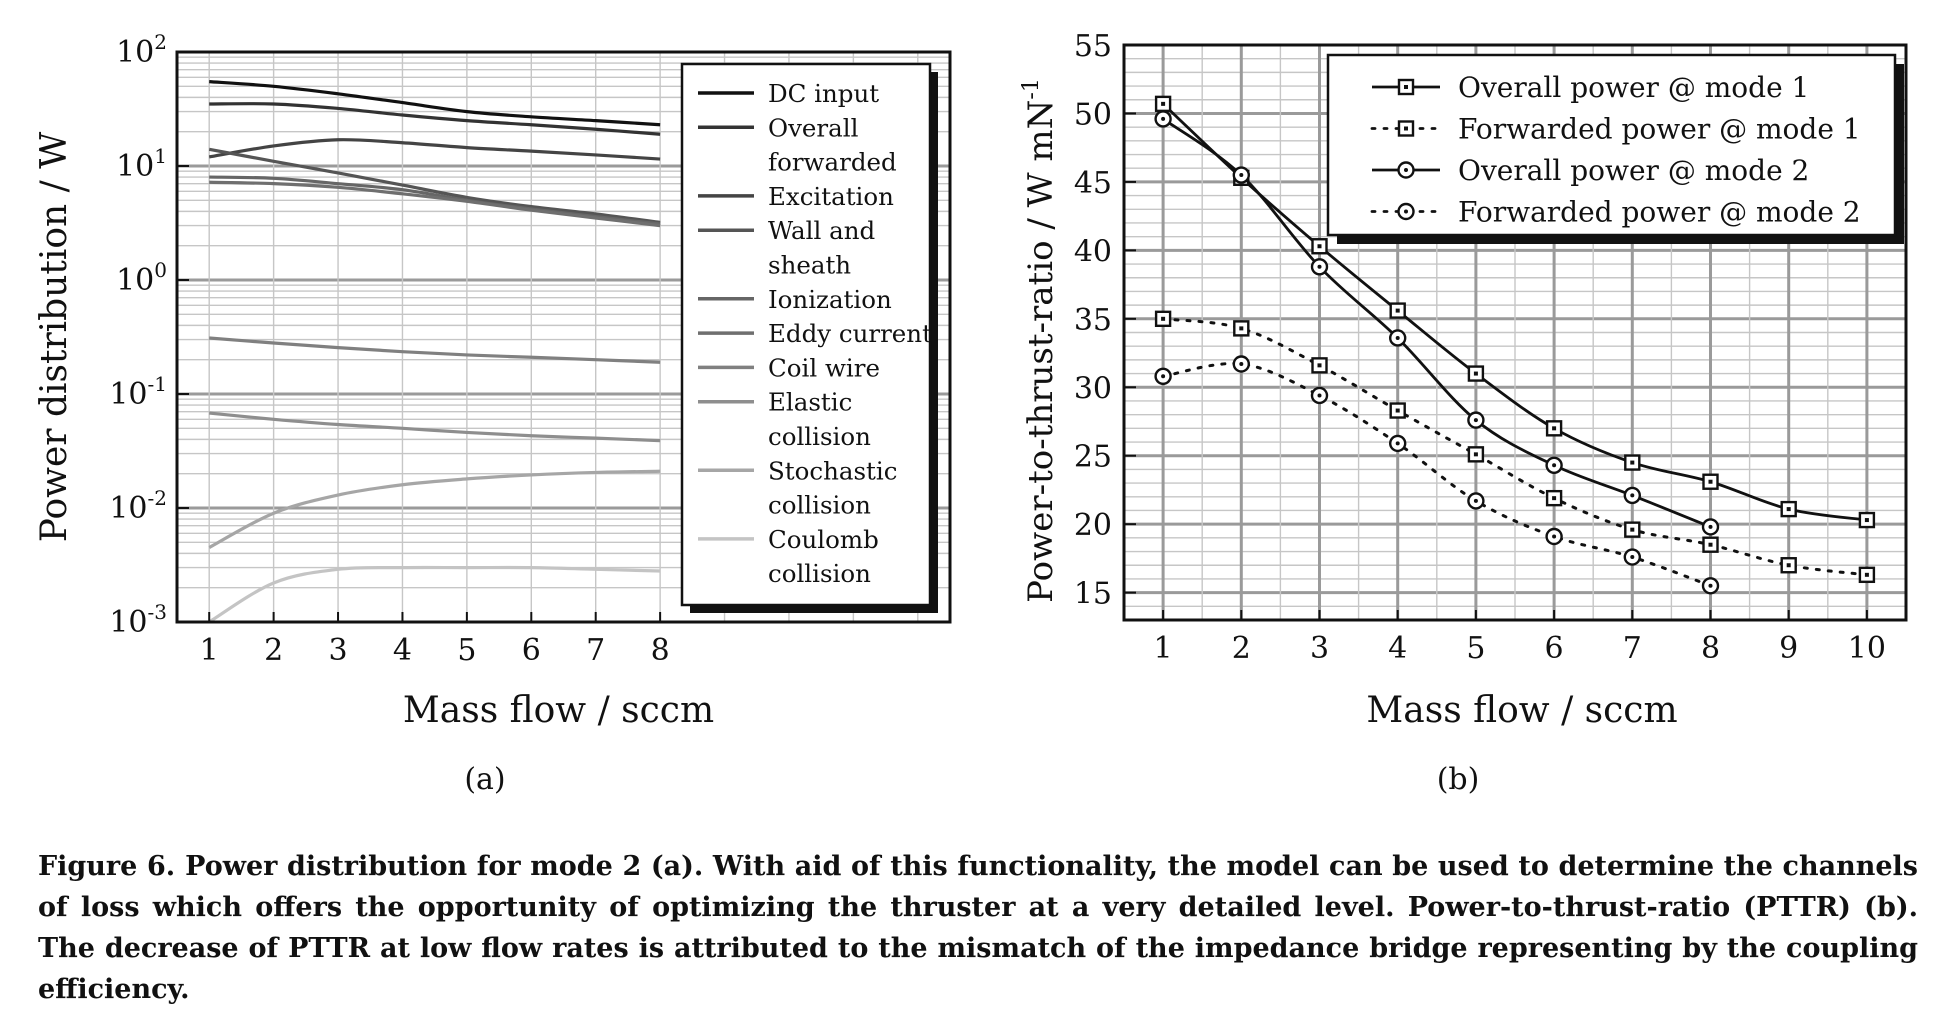 The image size is (1936, 1018). Describe the element at coordinates (1521, 710) in the screenshot. I see `x-axis-label-b: Mass flow / sccm` at that location.